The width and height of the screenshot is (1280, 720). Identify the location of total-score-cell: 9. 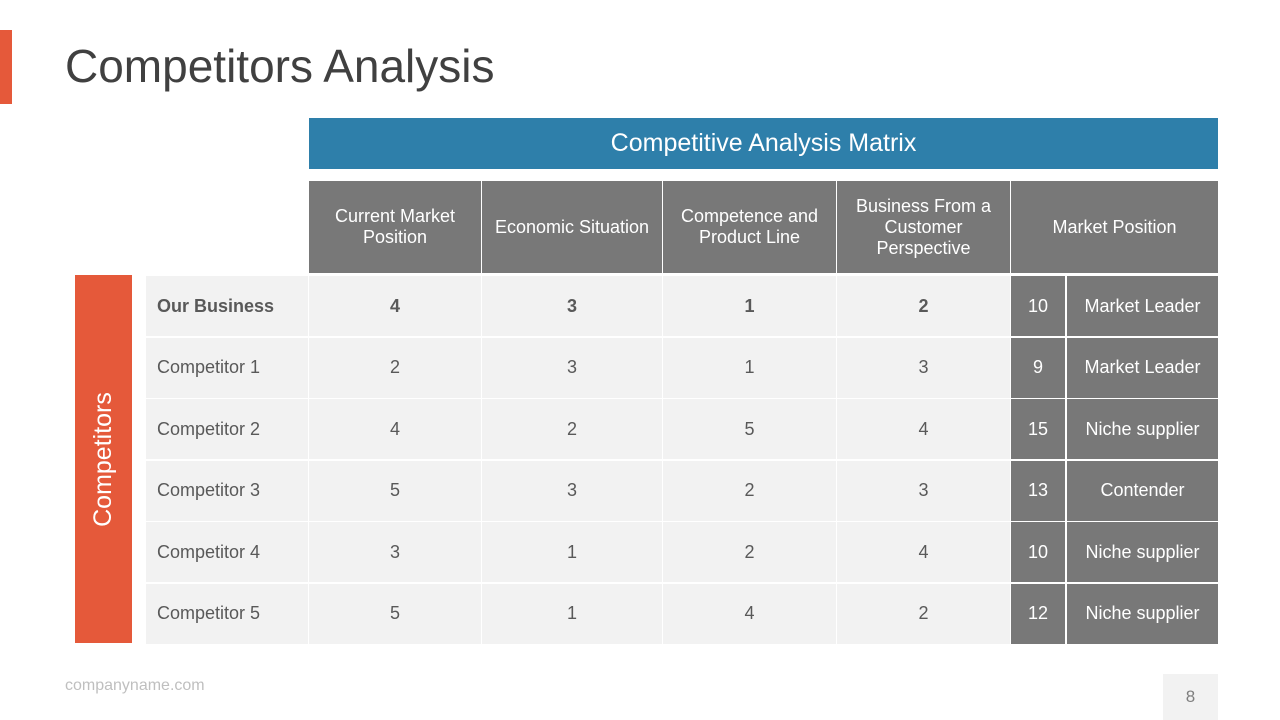
(1038, 367).